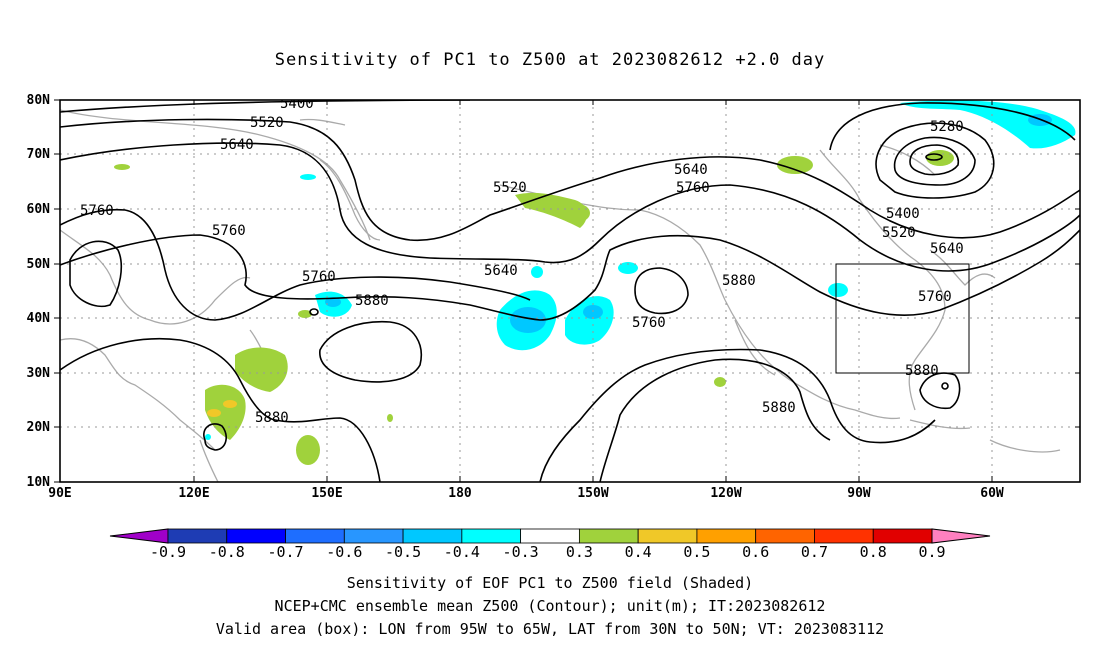 This screenshot has height=650, width=1100. What do you see at coordinates (947, 127) in the screenshot?
I see `contour-label: 5280` at bounding box center [947, 127].